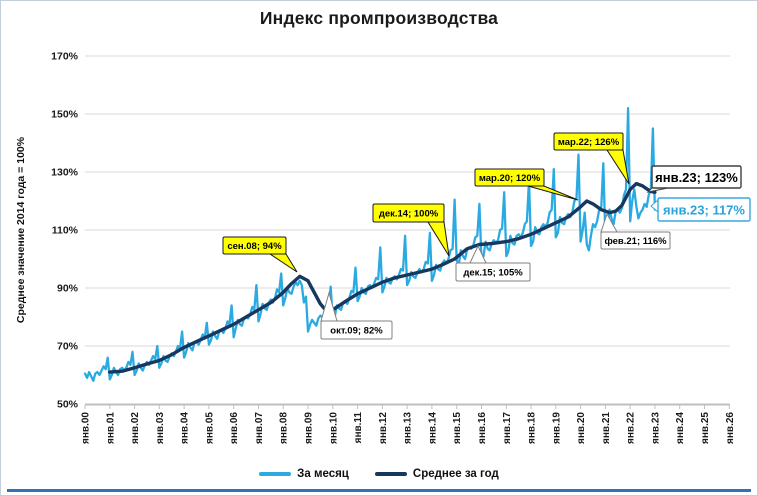 Image resolution: width=758 pixels, height=496 pixels. Describe the element at coordinates (379, 490) in the screenshot. I see `bottom-accent-bar` at that location.